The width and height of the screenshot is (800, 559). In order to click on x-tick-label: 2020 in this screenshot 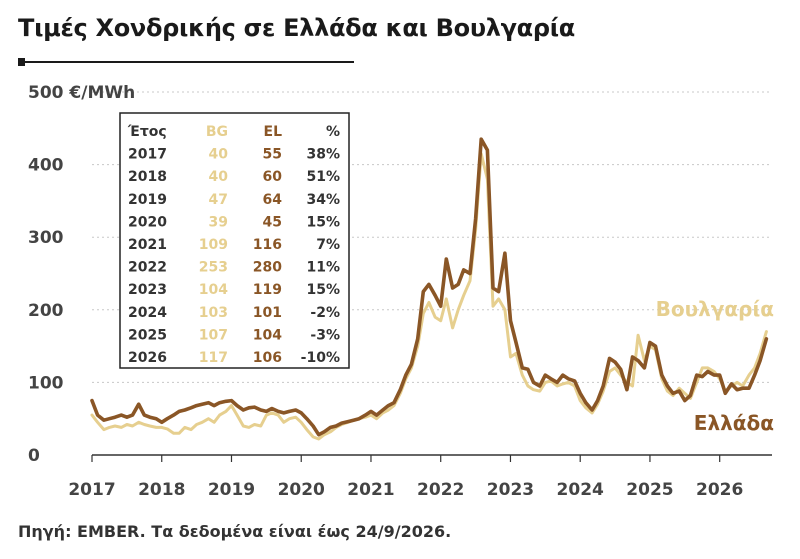, I will do `click(301, 490)`.